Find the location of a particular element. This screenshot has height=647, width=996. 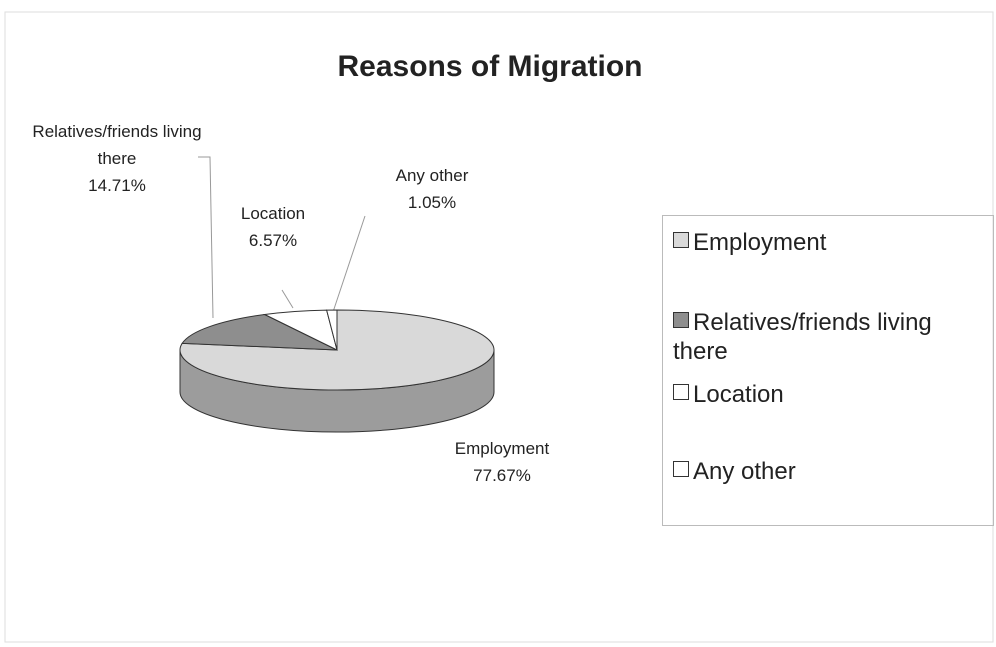

legend-item: Employment is located at coordinates (833, 242).